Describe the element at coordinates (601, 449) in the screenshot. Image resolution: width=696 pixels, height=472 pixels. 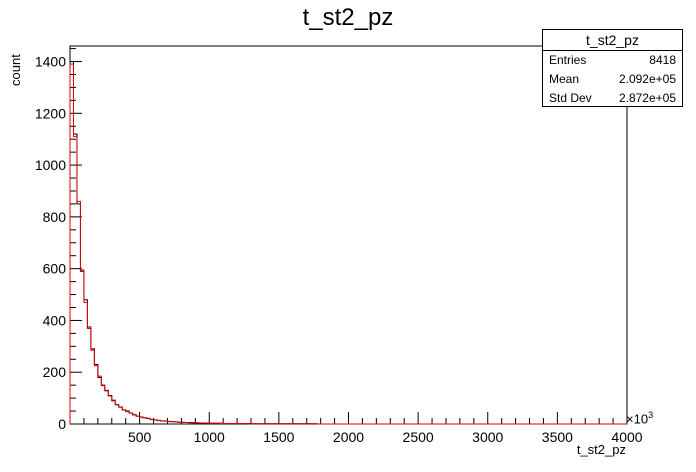
I see `x-axis-label: t_st2_pz` at that location.